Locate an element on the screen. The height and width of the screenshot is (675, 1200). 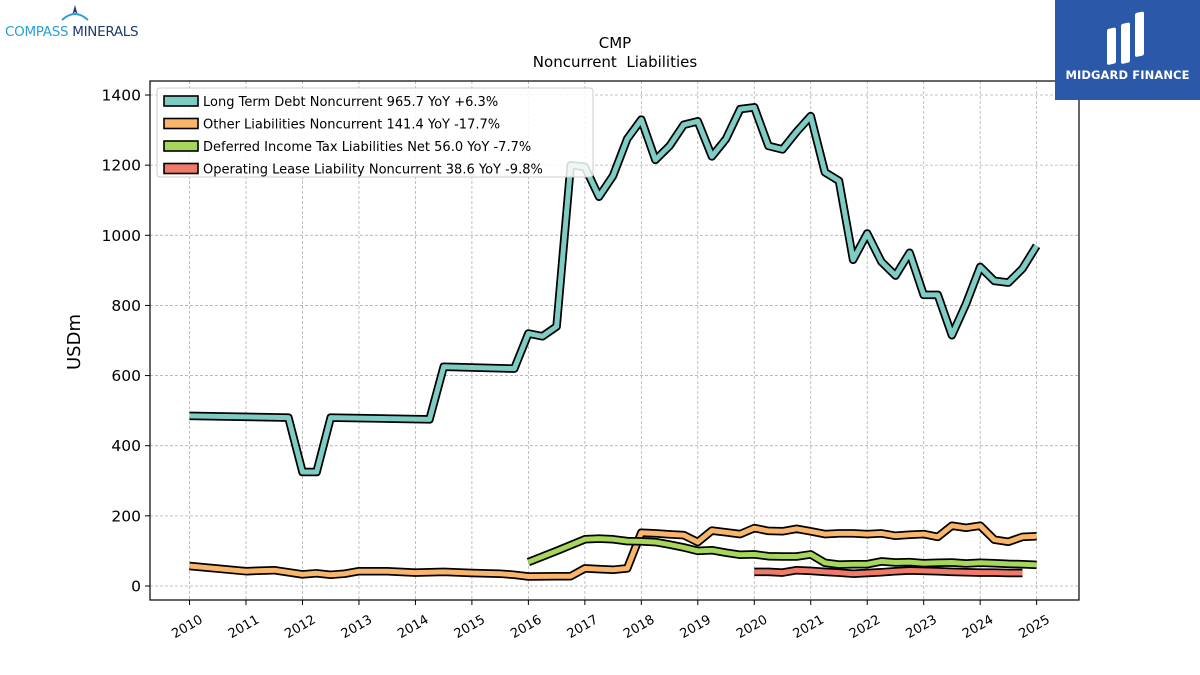
x-tick-label: 2014 is located at coordinates (413, 627).